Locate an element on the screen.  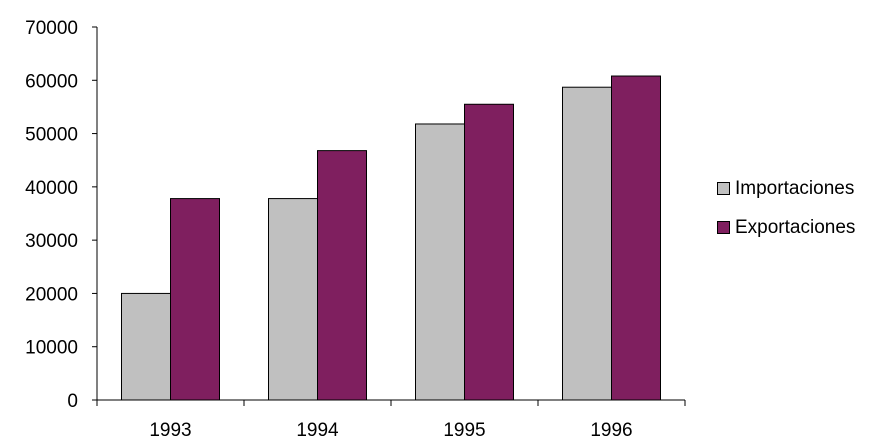
y-tick-label-60000: 60000 is located at coordinates (51, 81).